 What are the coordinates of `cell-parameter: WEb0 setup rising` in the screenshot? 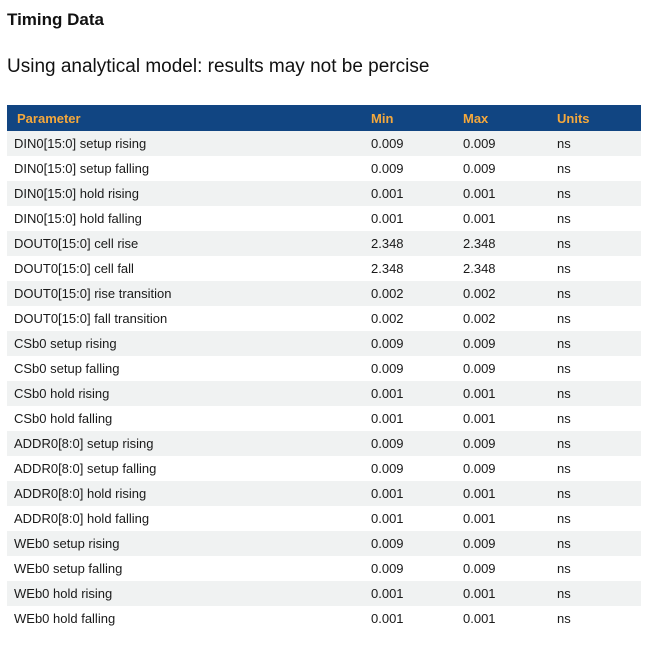 It's located at (67, 543).